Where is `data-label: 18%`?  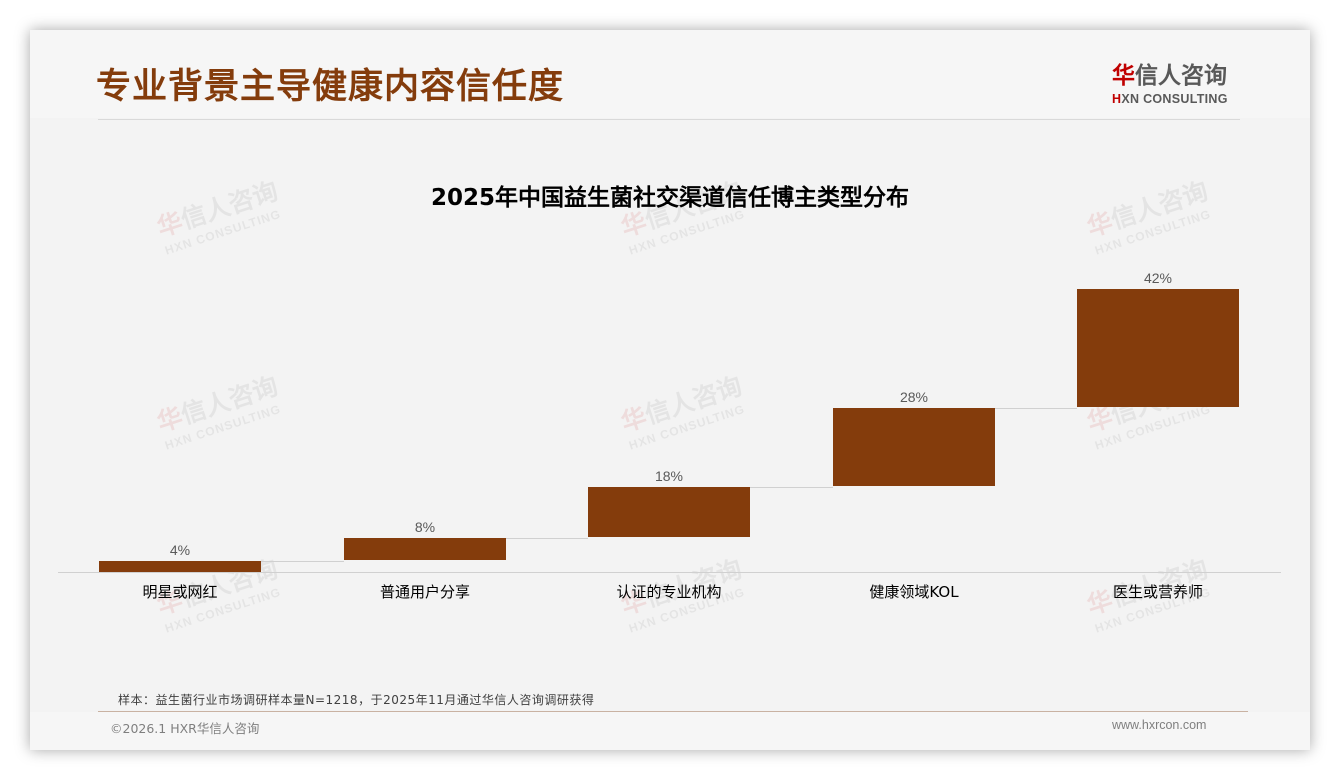
data-label: 18% is located at coordinates (669, 476).